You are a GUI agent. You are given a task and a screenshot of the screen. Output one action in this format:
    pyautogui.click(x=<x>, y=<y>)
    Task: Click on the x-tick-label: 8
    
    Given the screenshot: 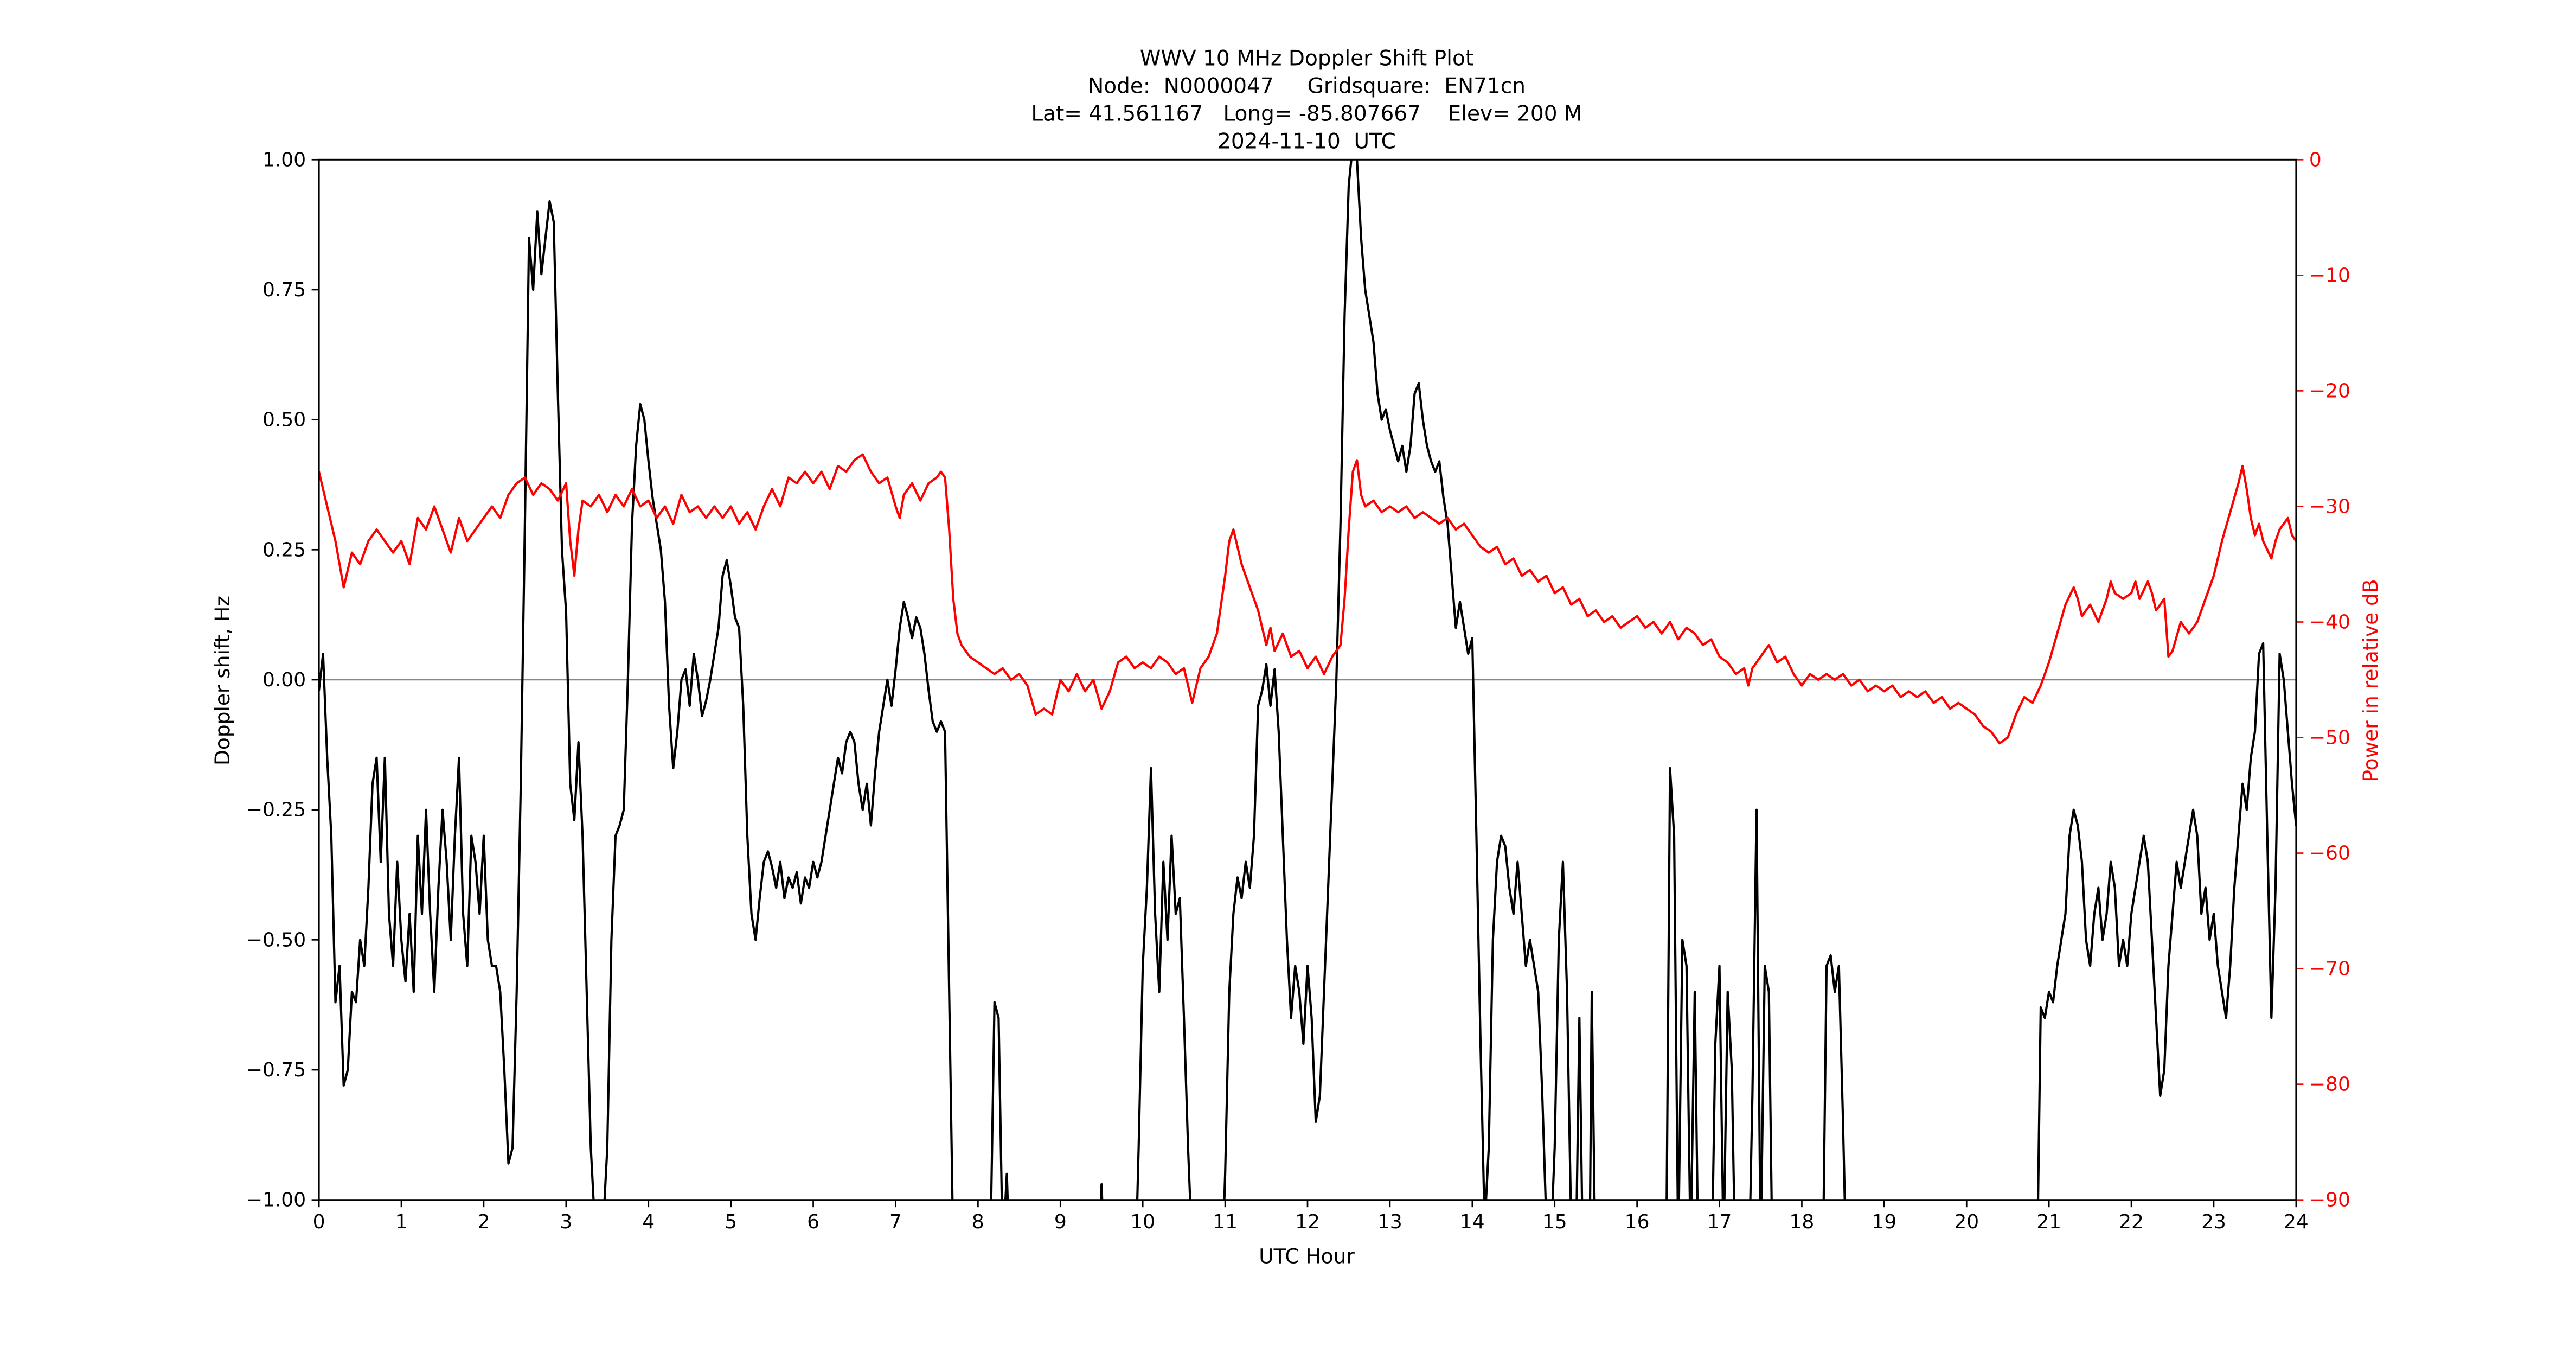 What is the action you would take?
    pyautogui.click(x=978, y=1222)
    